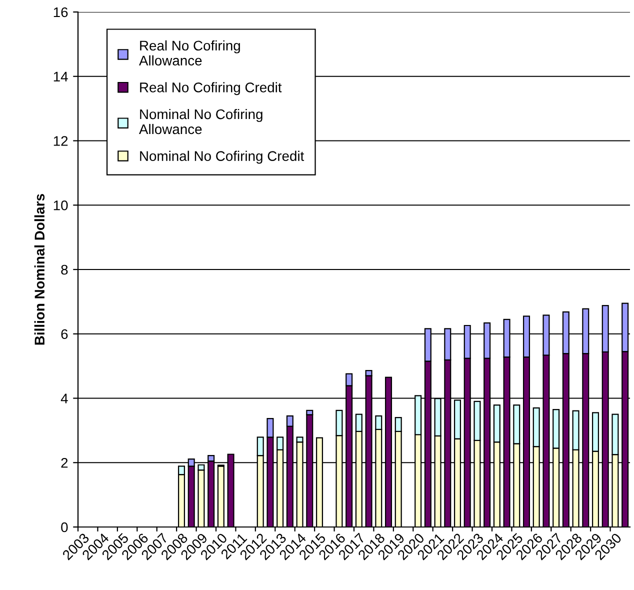  I want to click on legend-label: Real No Cofiring Credit, so click(211, 89).